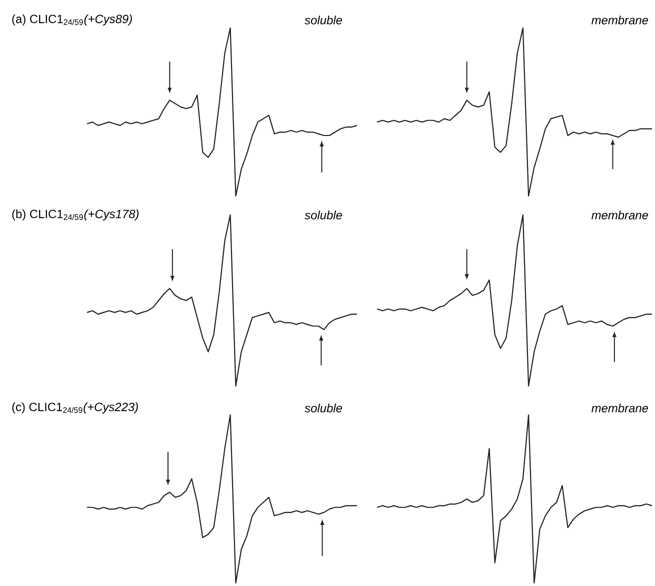  What do you see at coordinates (72, 20) in the screenshot?
I see `chart-title: (a) CLIC1$_{24/59}$(+Cys89)` at bounding box center [72, 20].